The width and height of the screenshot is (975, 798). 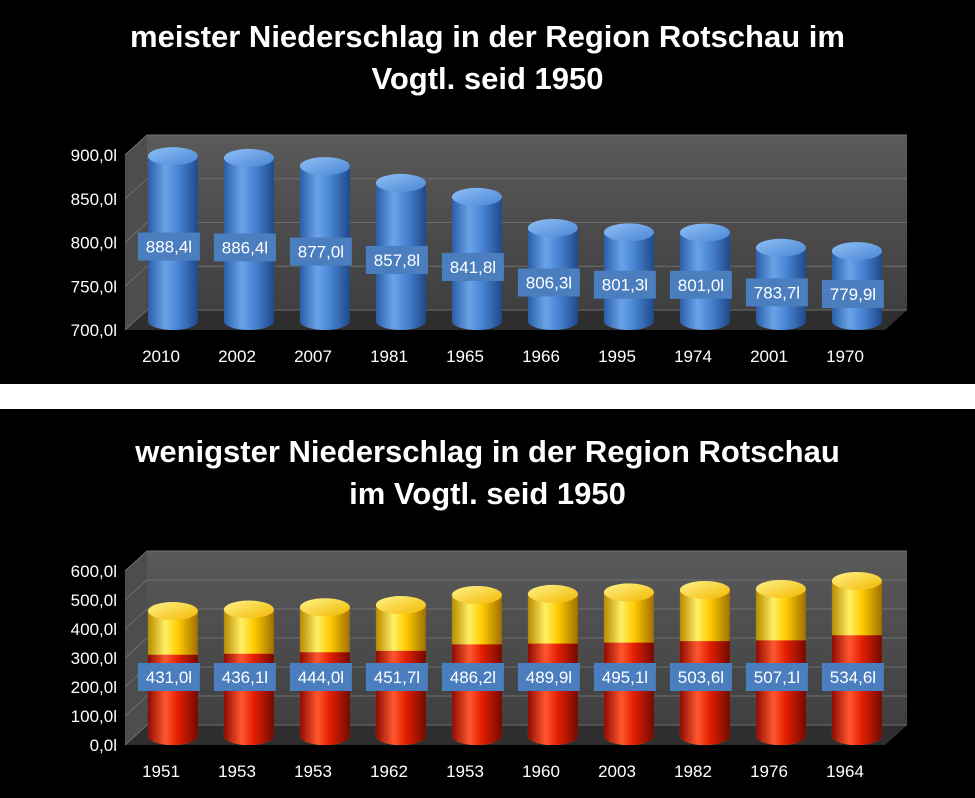 I want to click on y-tick-label: 700,0l, so click(x=94, y=330).